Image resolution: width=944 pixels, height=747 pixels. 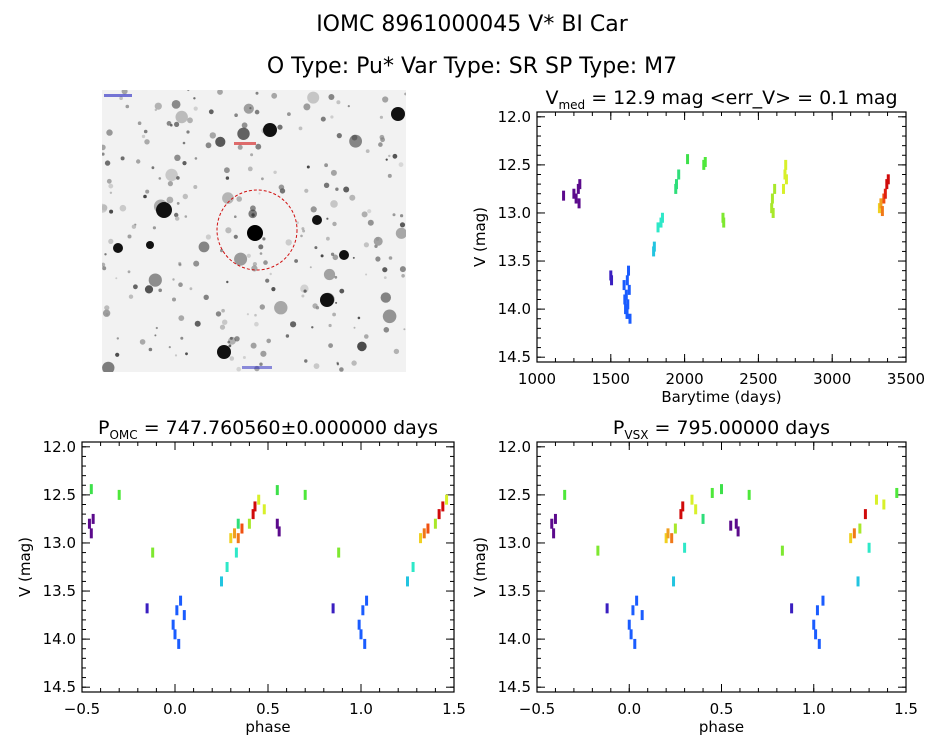 I want to click on x-tick-label: 3000, so click(x=832, y=379).